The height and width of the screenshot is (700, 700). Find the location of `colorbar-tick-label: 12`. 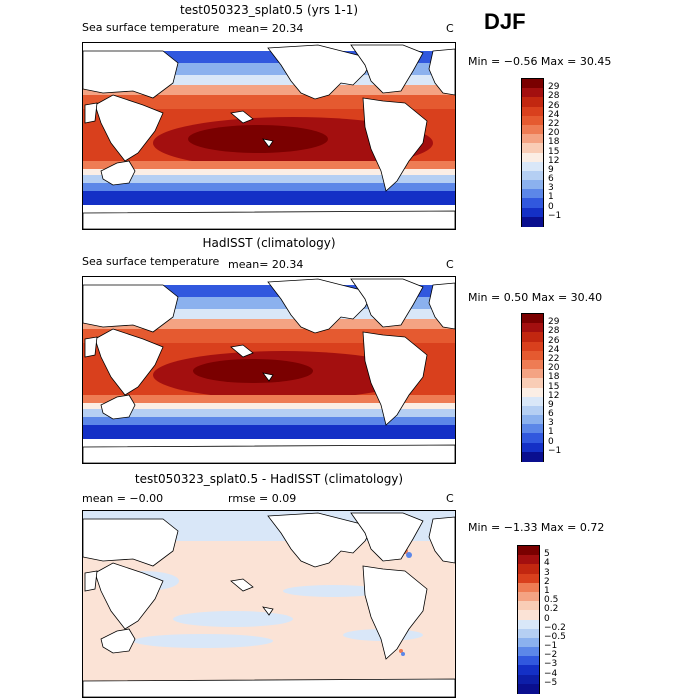

colorbar-tick-label: 12 is located at coordinates (554, 160).